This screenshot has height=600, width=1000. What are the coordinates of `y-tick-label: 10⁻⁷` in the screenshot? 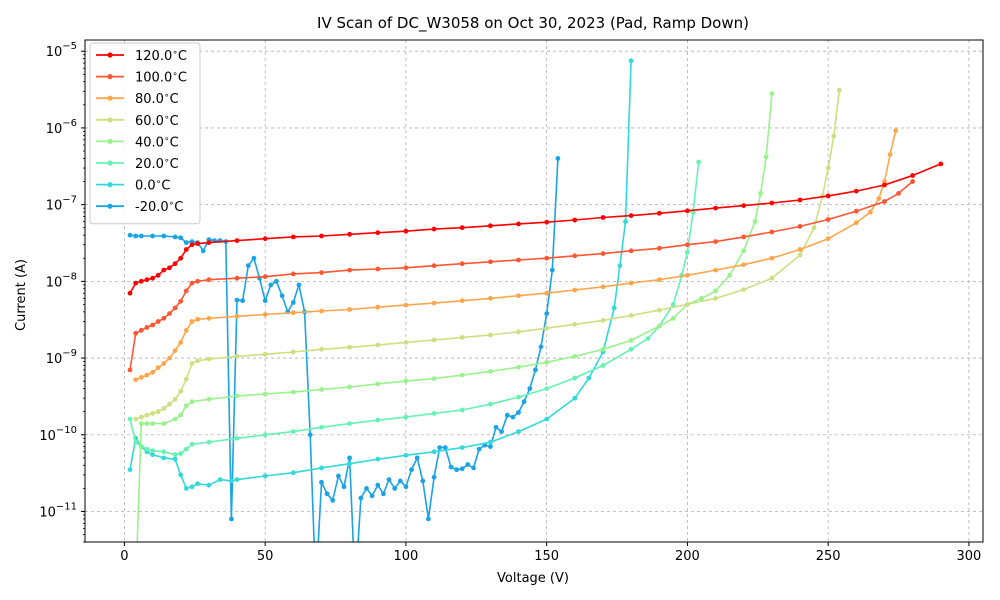 It's located at (61, 204).